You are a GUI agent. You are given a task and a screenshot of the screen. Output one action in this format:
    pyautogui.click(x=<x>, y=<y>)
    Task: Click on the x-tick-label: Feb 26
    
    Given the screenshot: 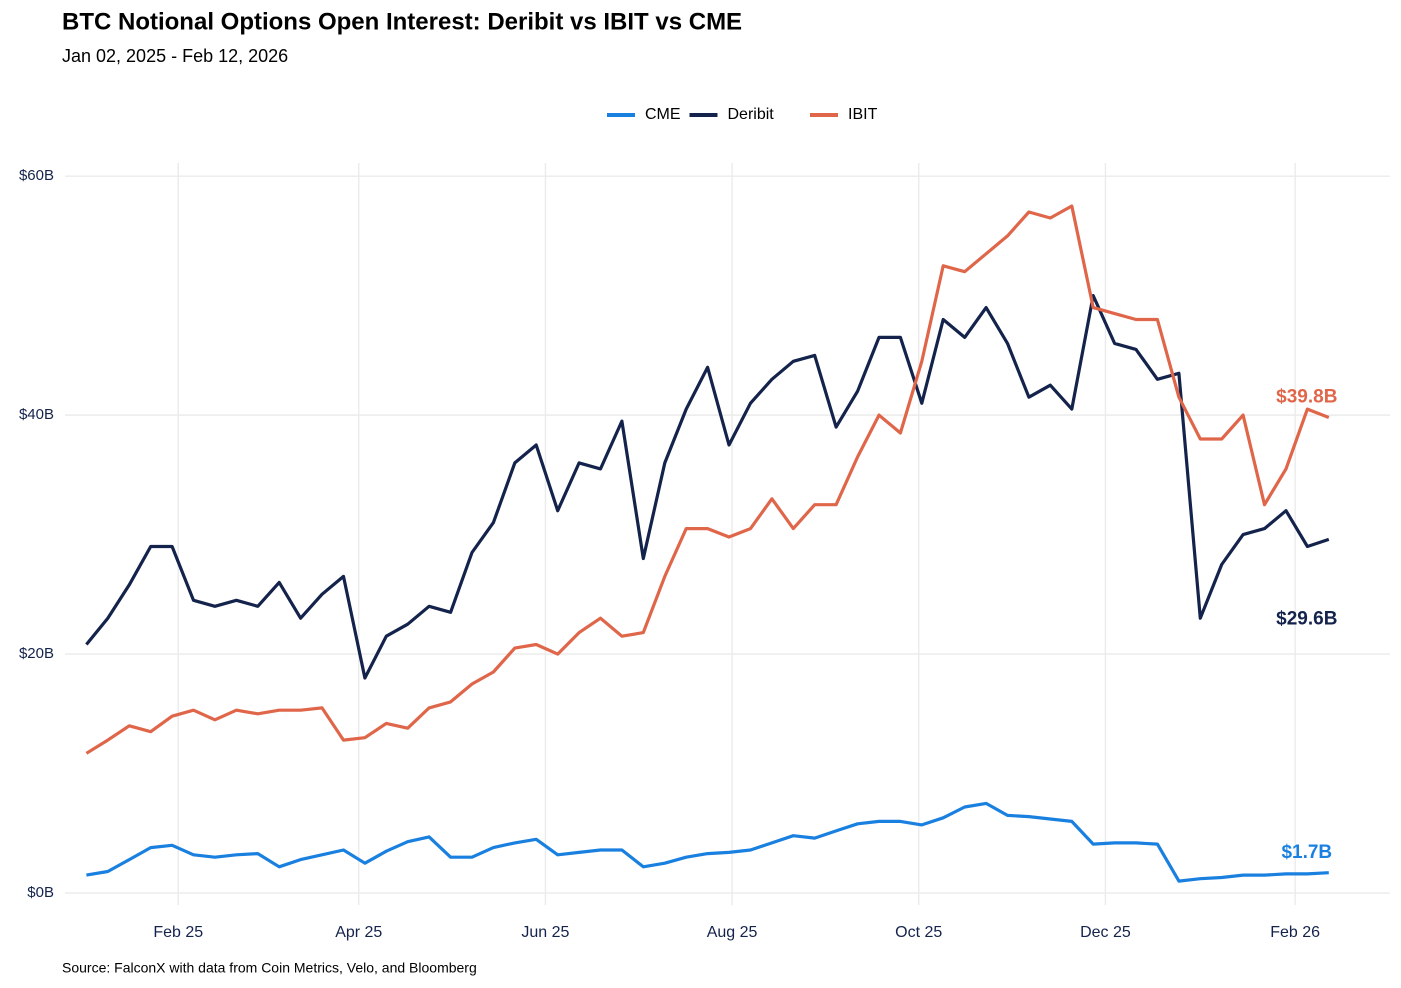 What is the action you would take?
    pyautogui.click(x=1295, y=932)
    